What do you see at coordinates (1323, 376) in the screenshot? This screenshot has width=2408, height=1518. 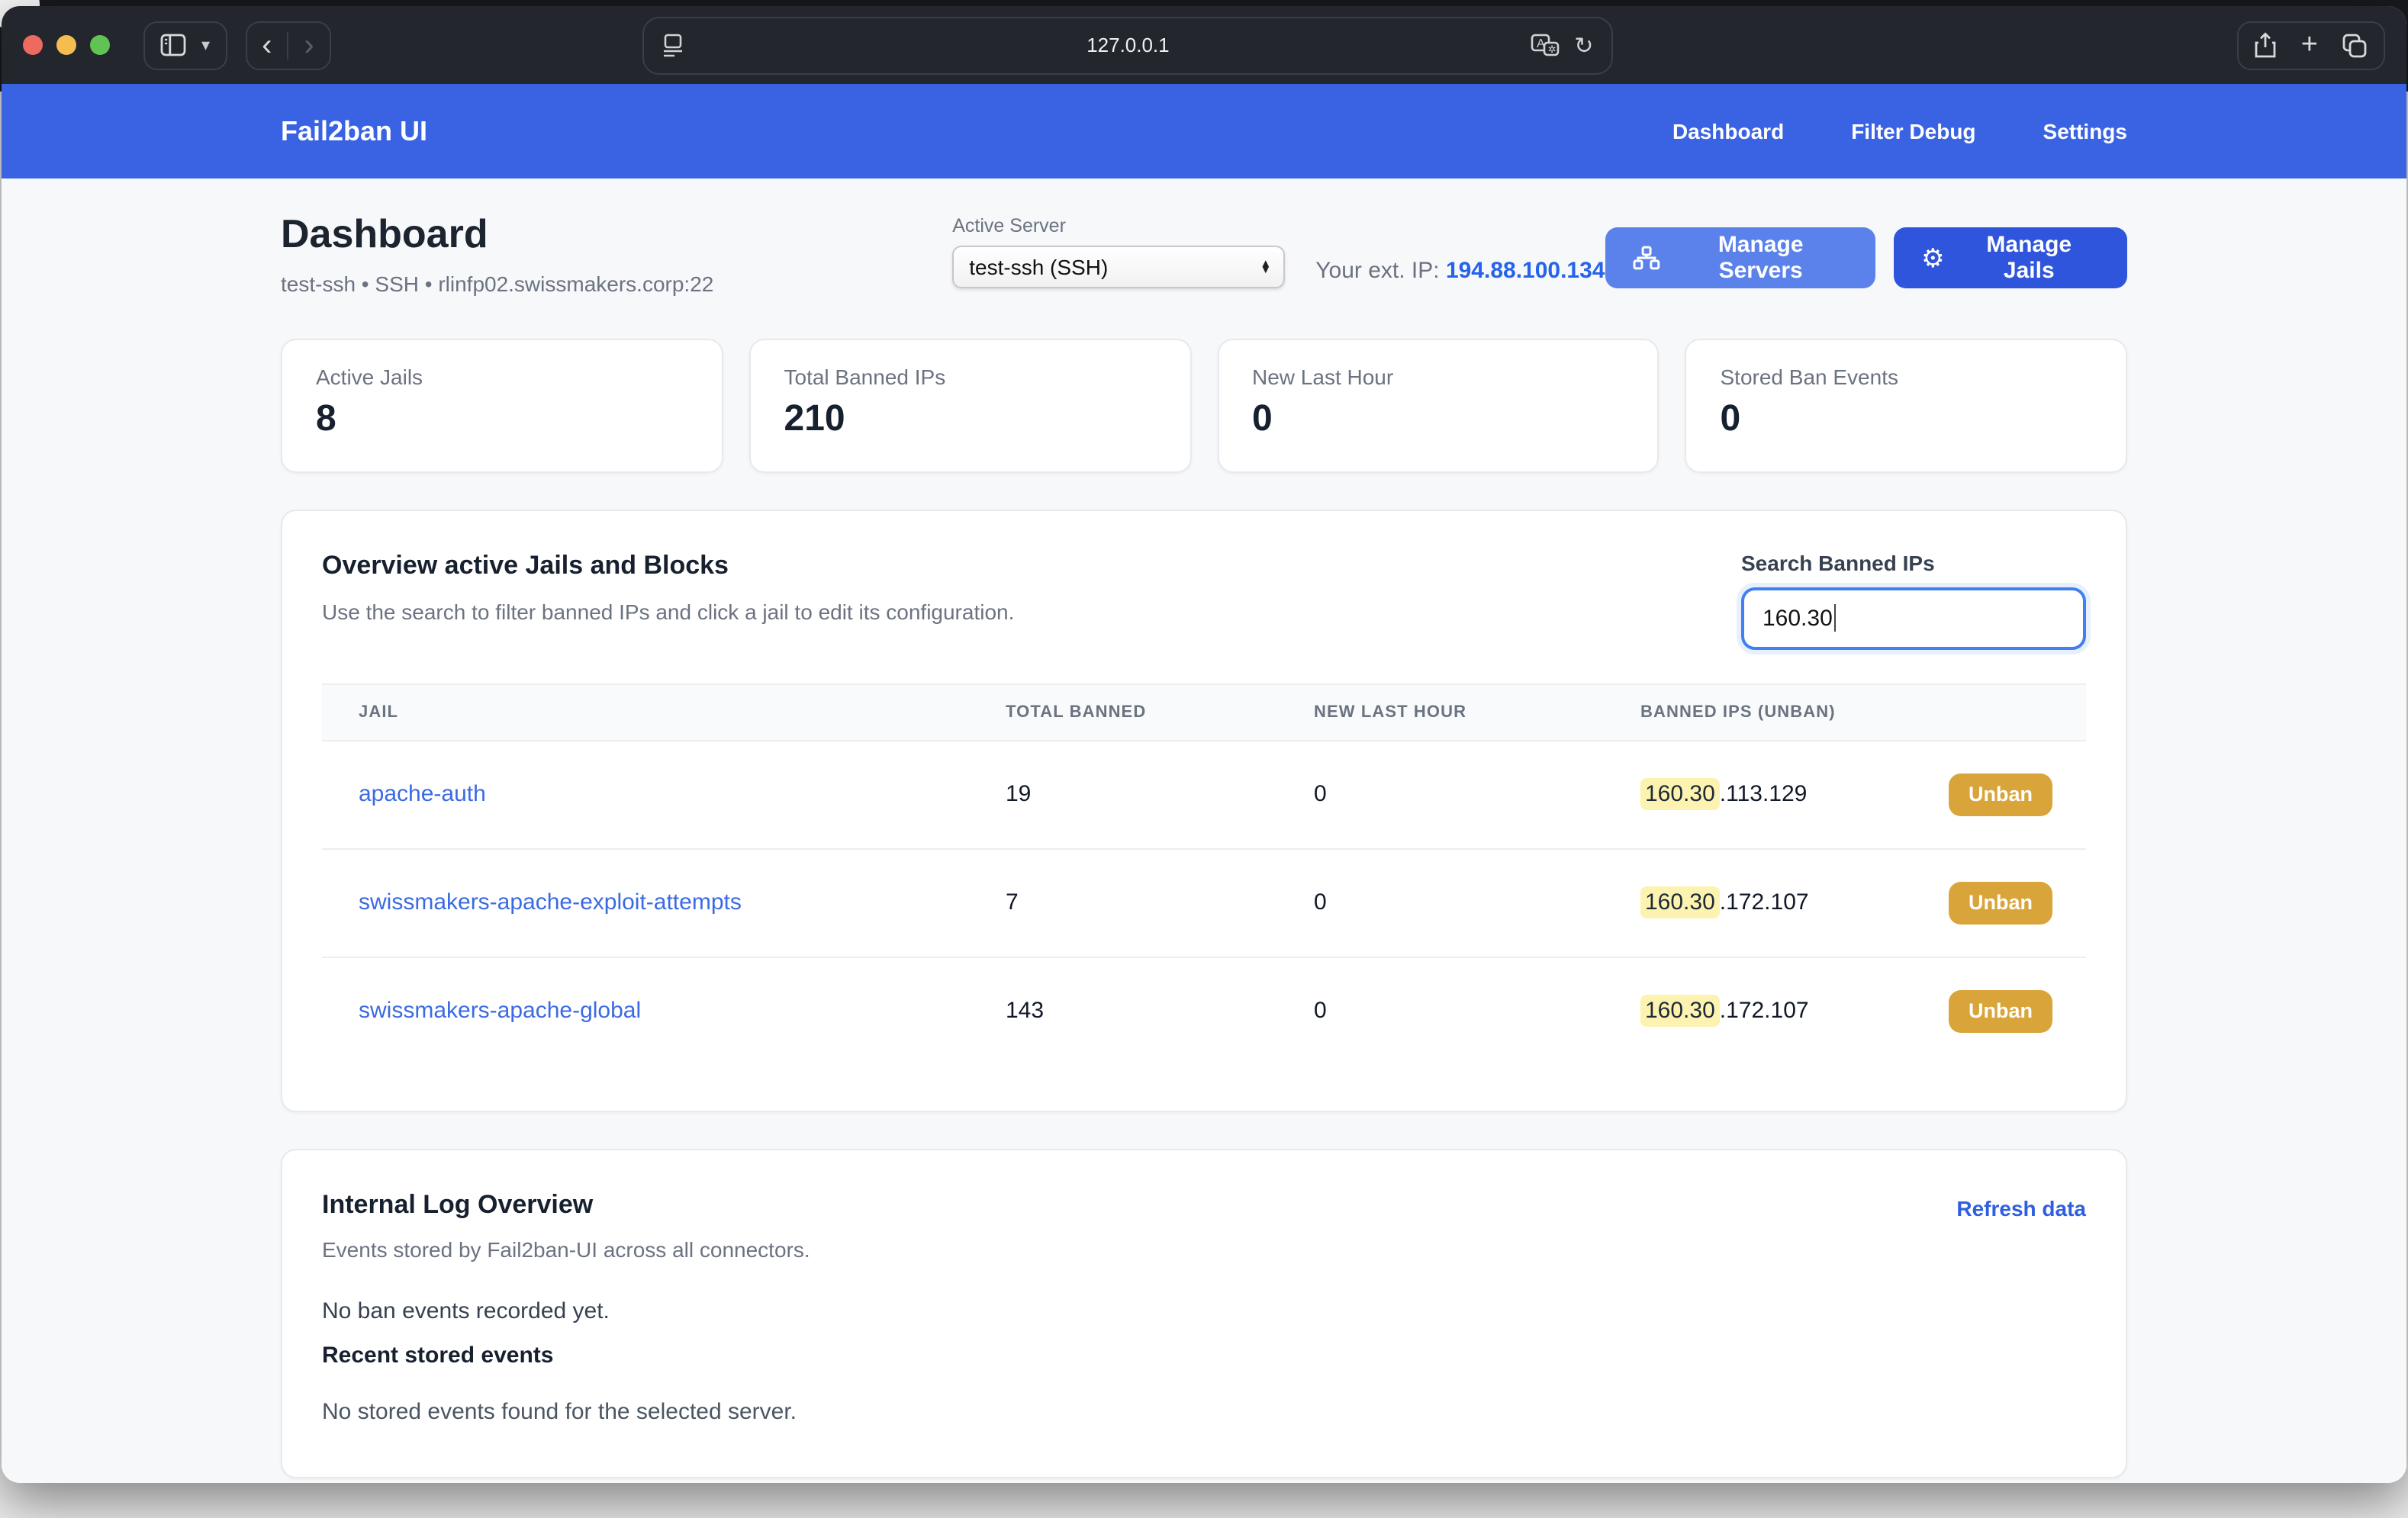 I see `stat-label: New Last Hour` at bounding box center [1323, 376].